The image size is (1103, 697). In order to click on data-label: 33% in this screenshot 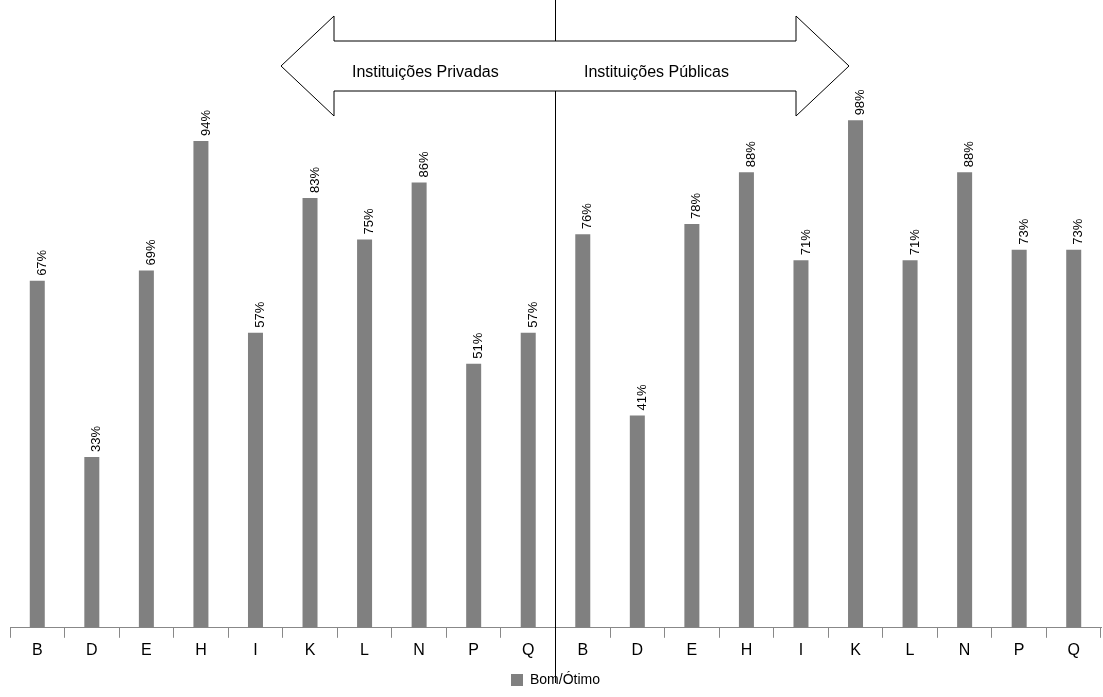, I will do `click(96, 438)`.